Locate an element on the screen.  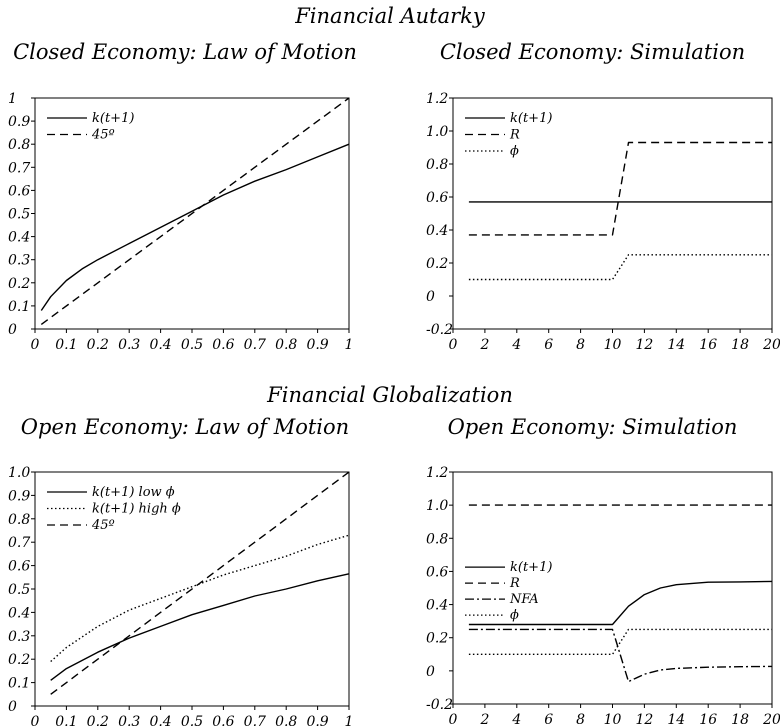
series-line-nfa is located at coordinates (620, 655).